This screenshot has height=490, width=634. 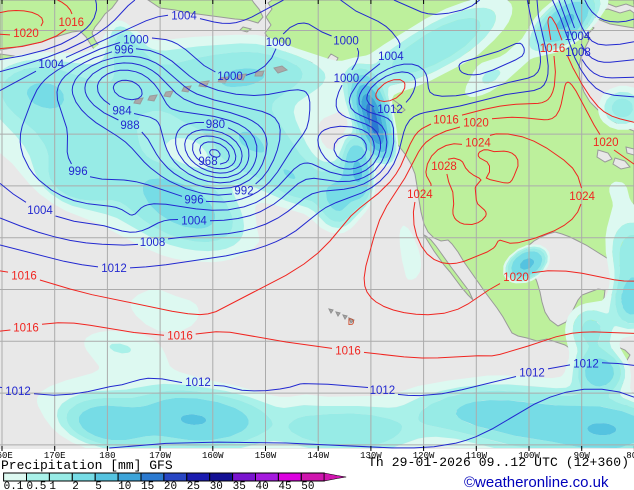 I want to click on svg-text: 120W, so click(x=424, y=456).